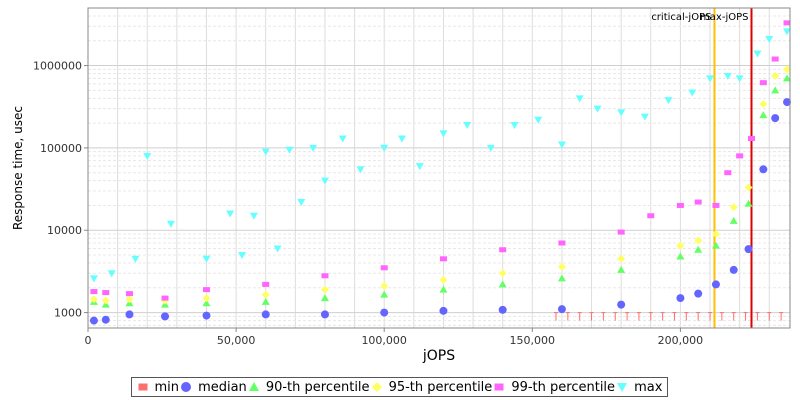 The height and width of the screenshot is (400, 800). I want to click on max-jOPS-marker-label: max-jOPS, so click(724, 17).